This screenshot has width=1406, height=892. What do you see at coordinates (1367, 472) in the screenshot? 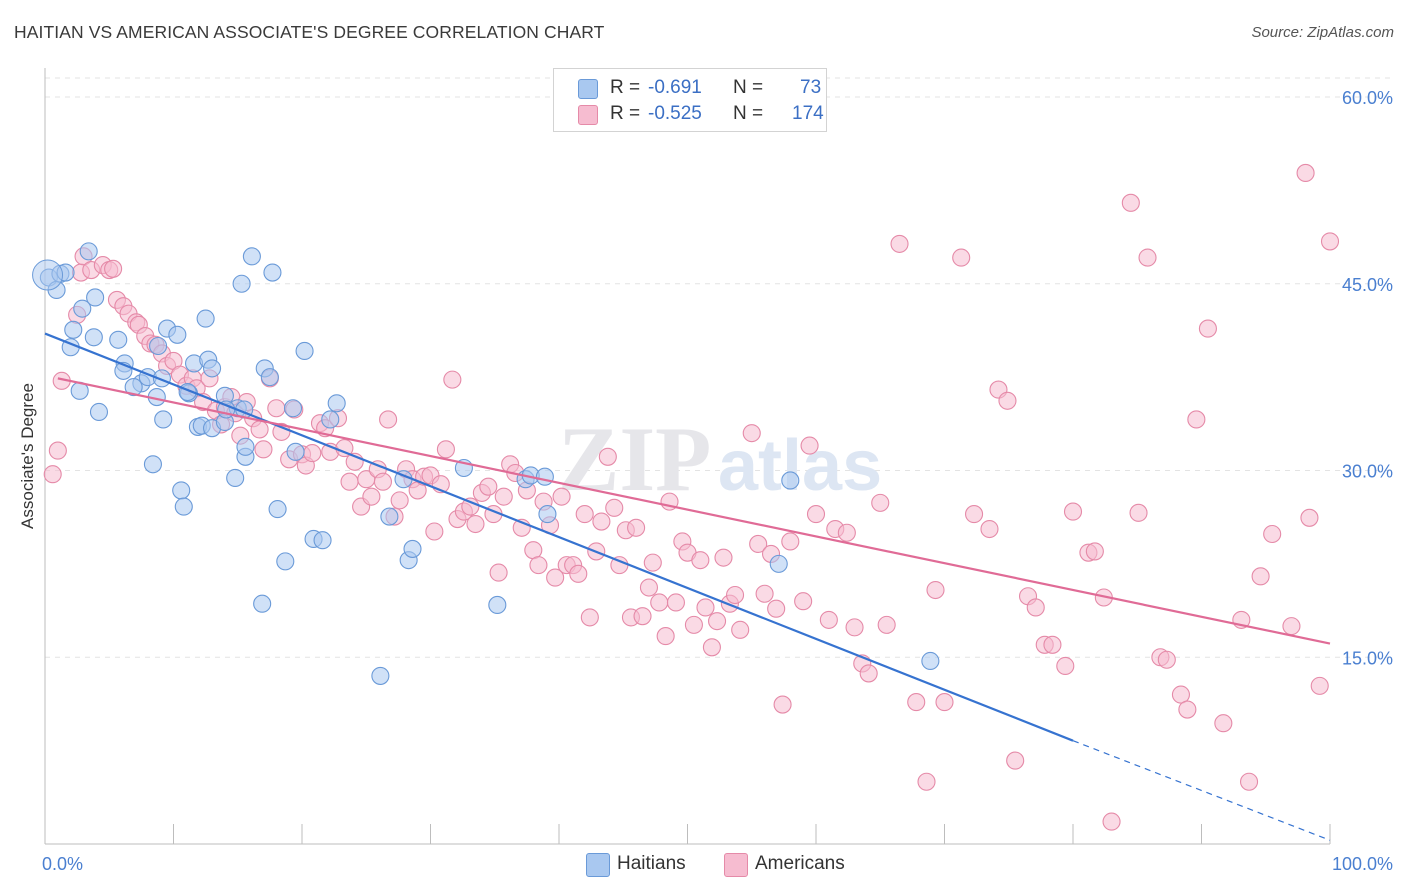
I see `y-tick-label: 30.0%` at bounding box center [1367, 472].